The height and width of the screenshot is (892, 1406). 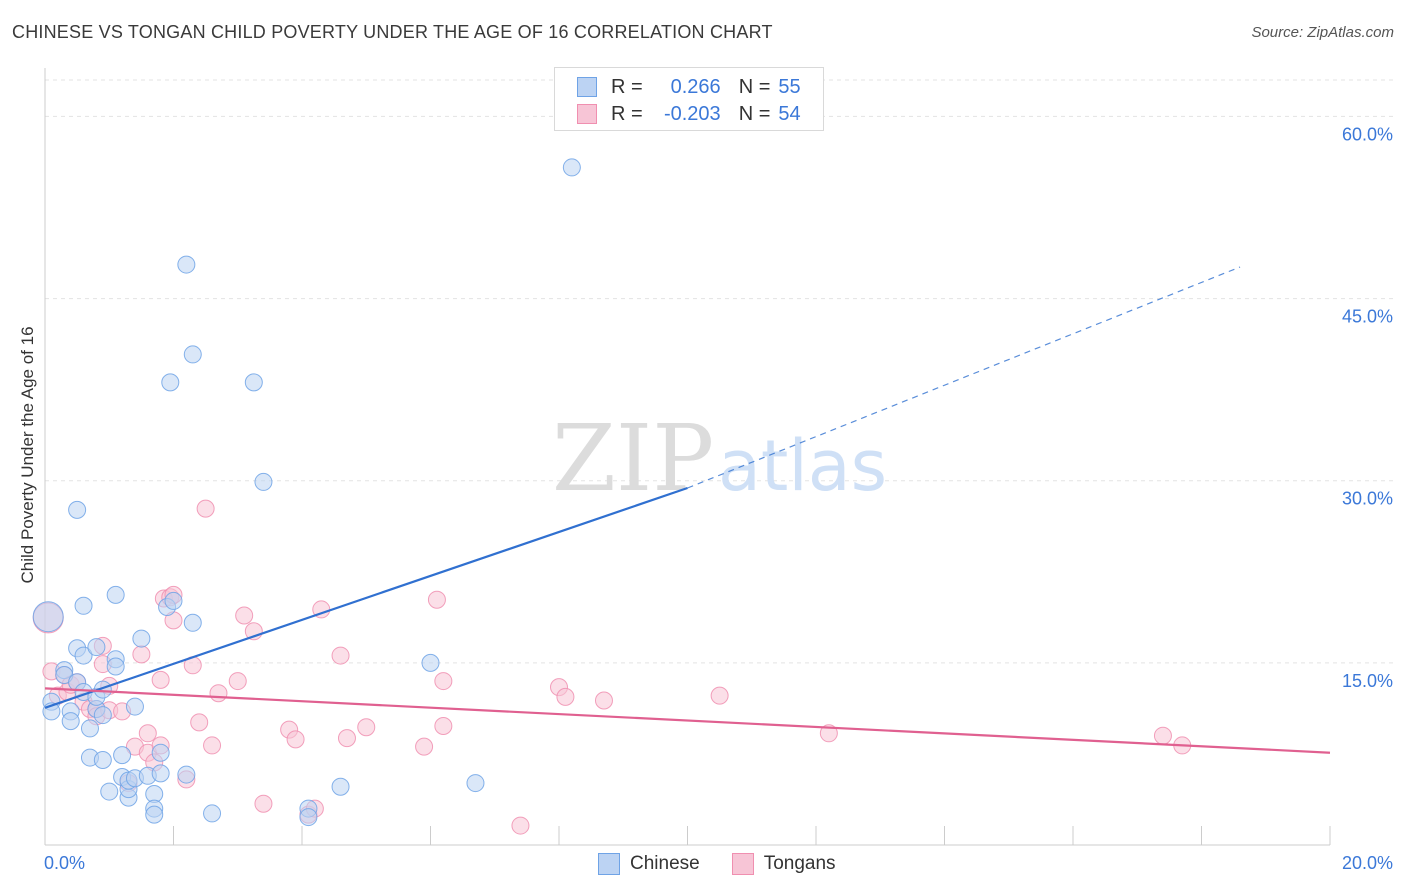 I want to click on watermark-atlas: atlas, so click(x=802, y=466).